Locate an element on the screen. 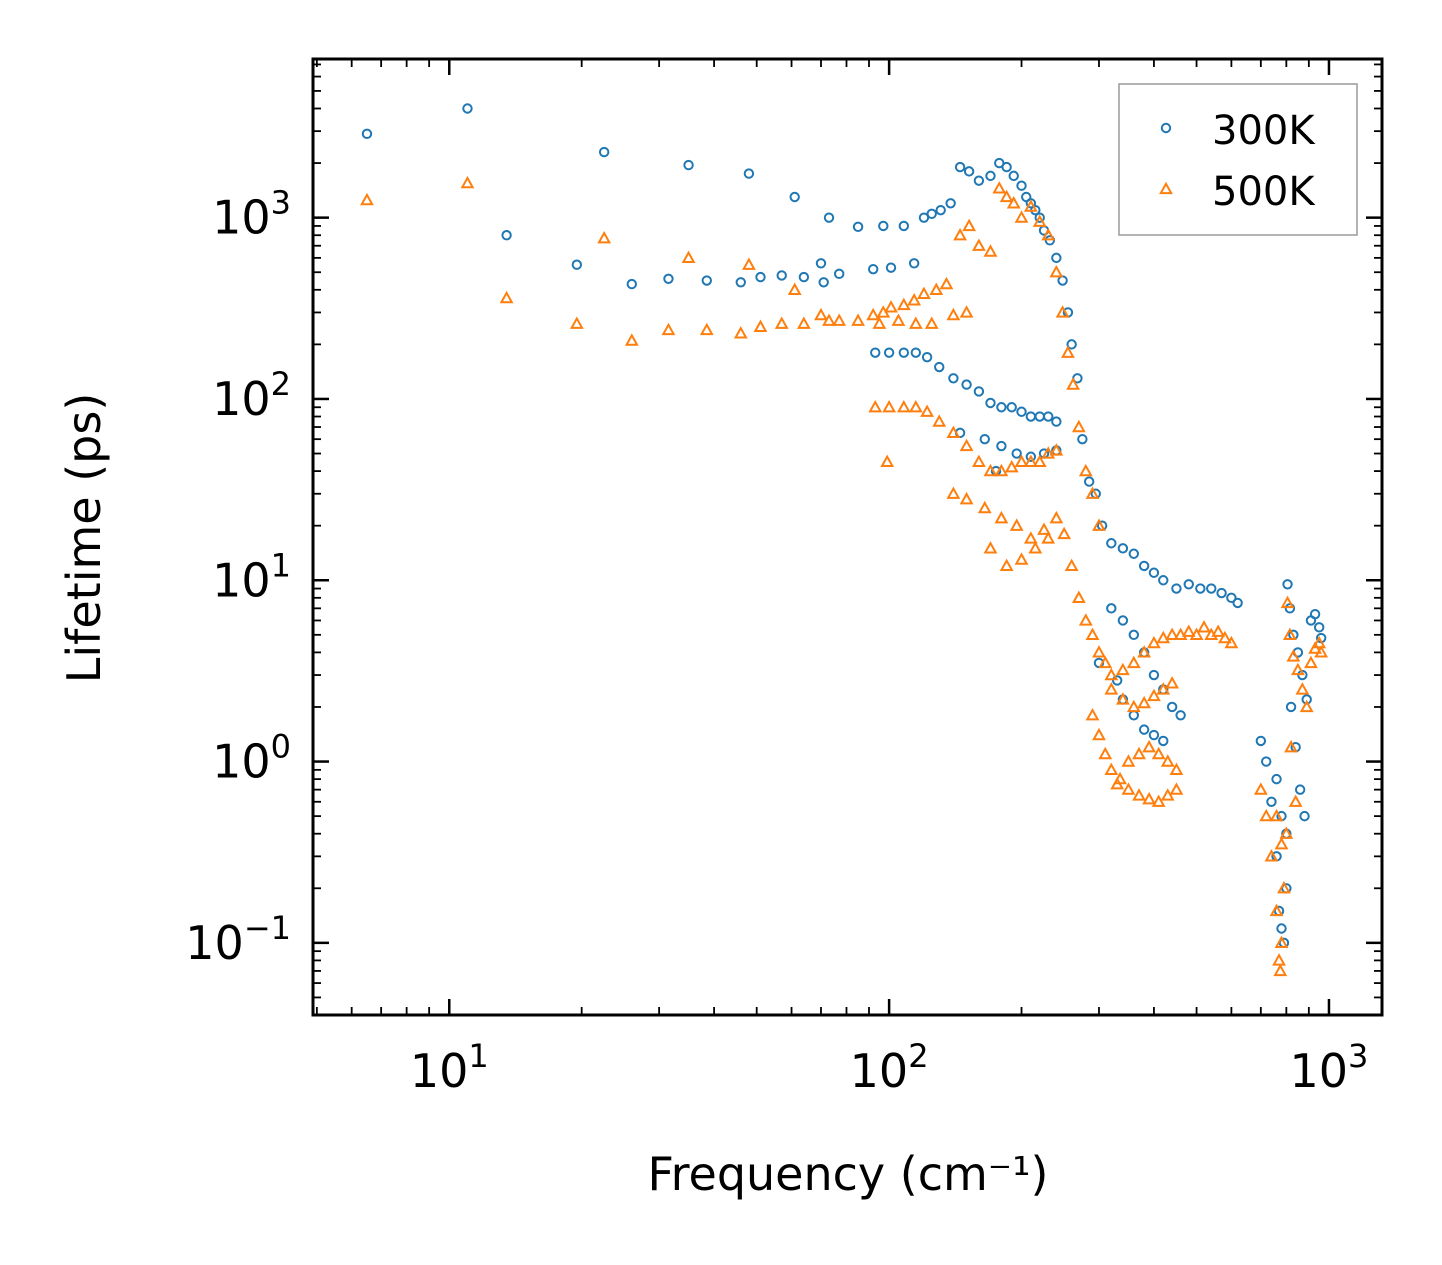 Image resolution: width=1442 pixels, height=1265 pixels. legend-box is located at coordinates (1238, 159).